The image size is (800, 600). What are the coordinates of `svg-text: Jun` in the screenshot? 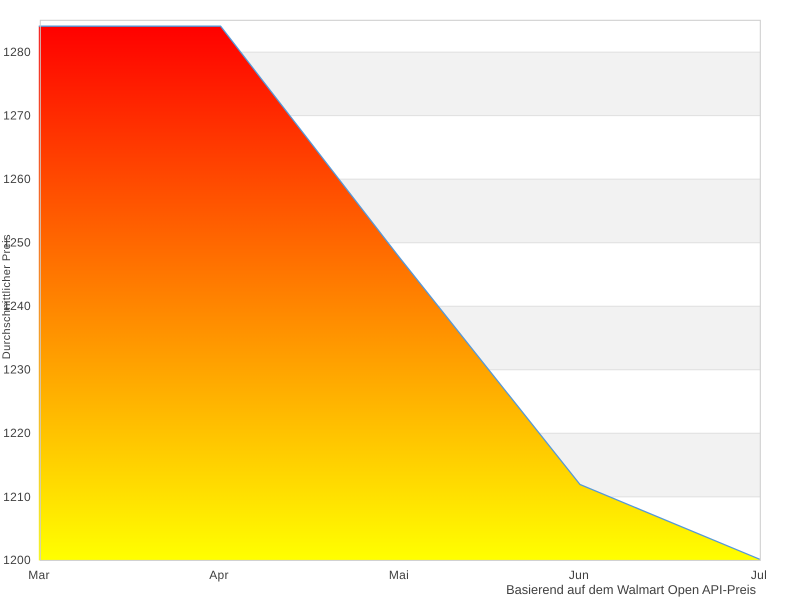 It's located at (579, 575).